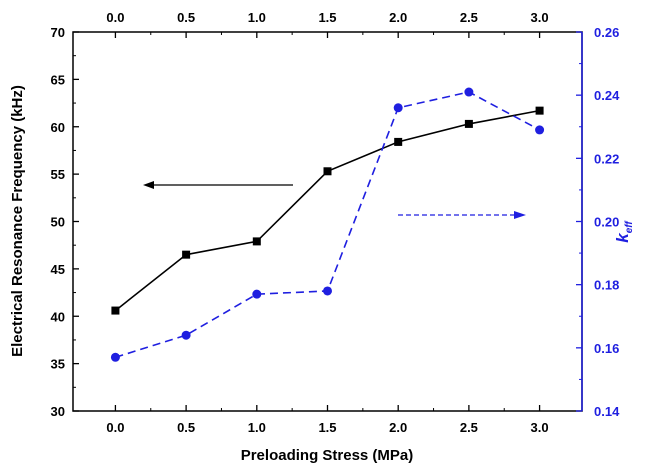 This screenshot has height=471, width=651. What do you see at coordinates (58, 364) in the screenshot?
I see `y-tick-label: 35` at bounding box center [58, 364].